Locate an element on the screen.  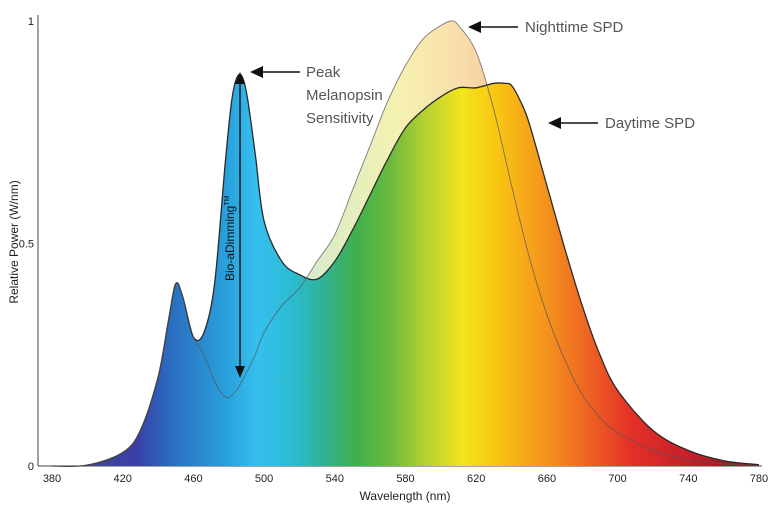
bio-dimming-label: Bio-aDimmingTM is located at coordinates (230, 238).